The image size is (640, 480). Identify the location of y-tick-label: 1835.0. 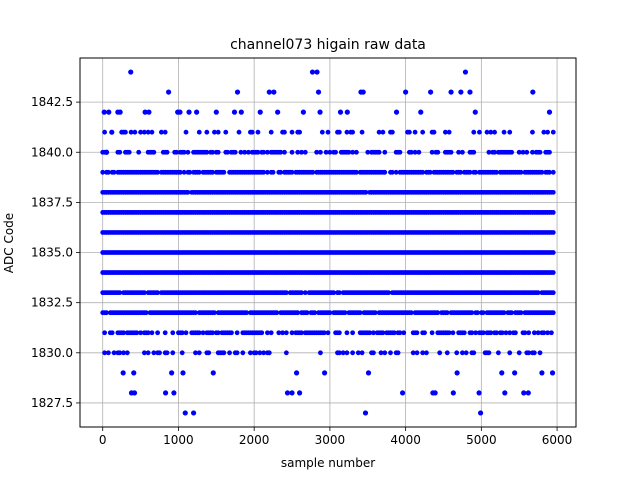
(52, 253).